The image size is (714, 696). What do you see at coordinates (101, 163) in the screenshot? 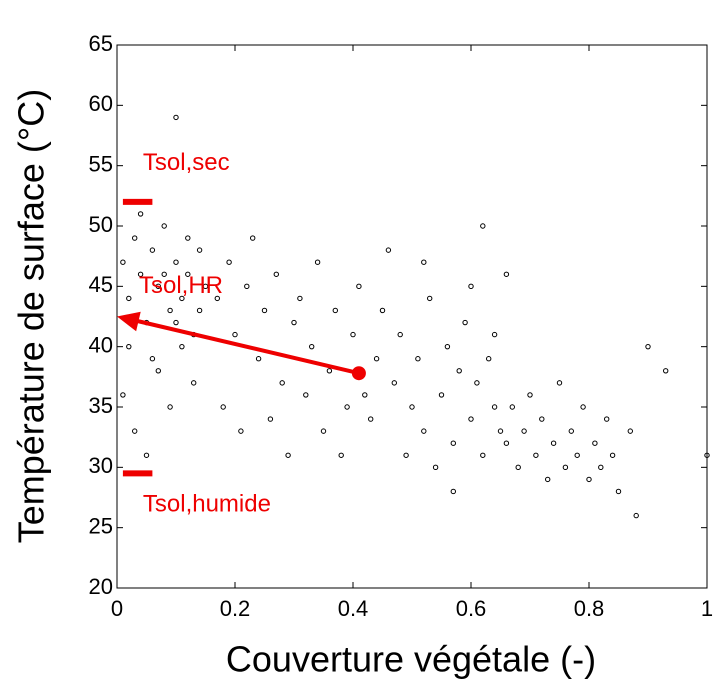
I see `y-tick-label: 55` at bounding box center [101, 163].